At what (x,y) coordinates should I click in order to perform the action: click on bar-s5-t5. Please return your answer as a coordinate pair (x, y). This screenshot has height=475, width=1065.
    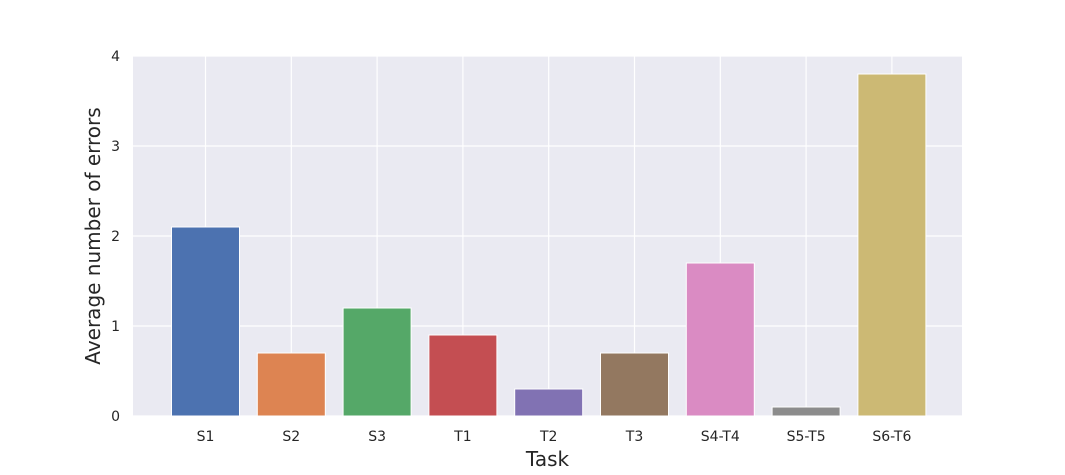
    Looking at the image, I should click on (806, 411).